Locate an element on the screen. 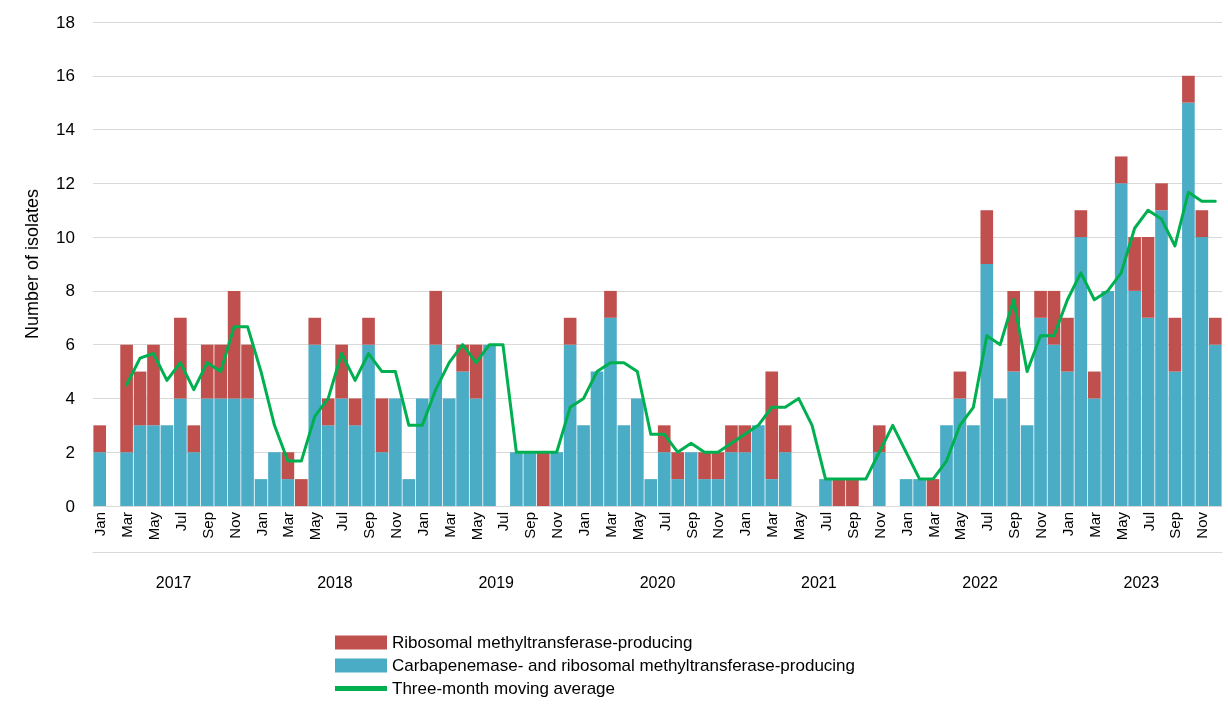 The width and height of the screenshot is (1228, 704). text: 2018 is located at coordinates (335, 582).